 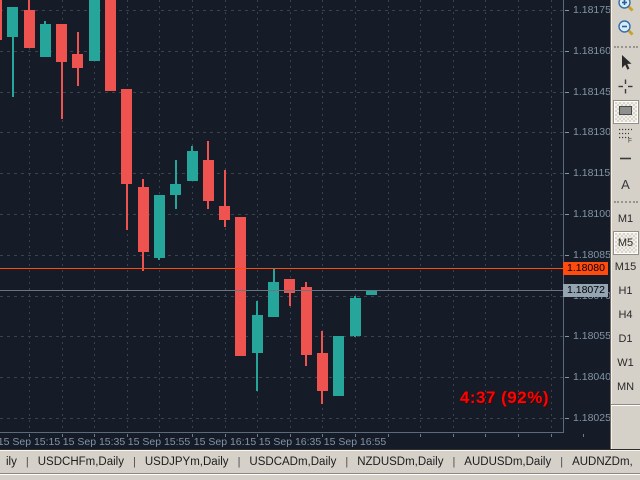 What do you see at coordinates (585, 268) in the screenshot?
I see `alert-line-price-tag: 1.18080` at bounding box center [585, 268].